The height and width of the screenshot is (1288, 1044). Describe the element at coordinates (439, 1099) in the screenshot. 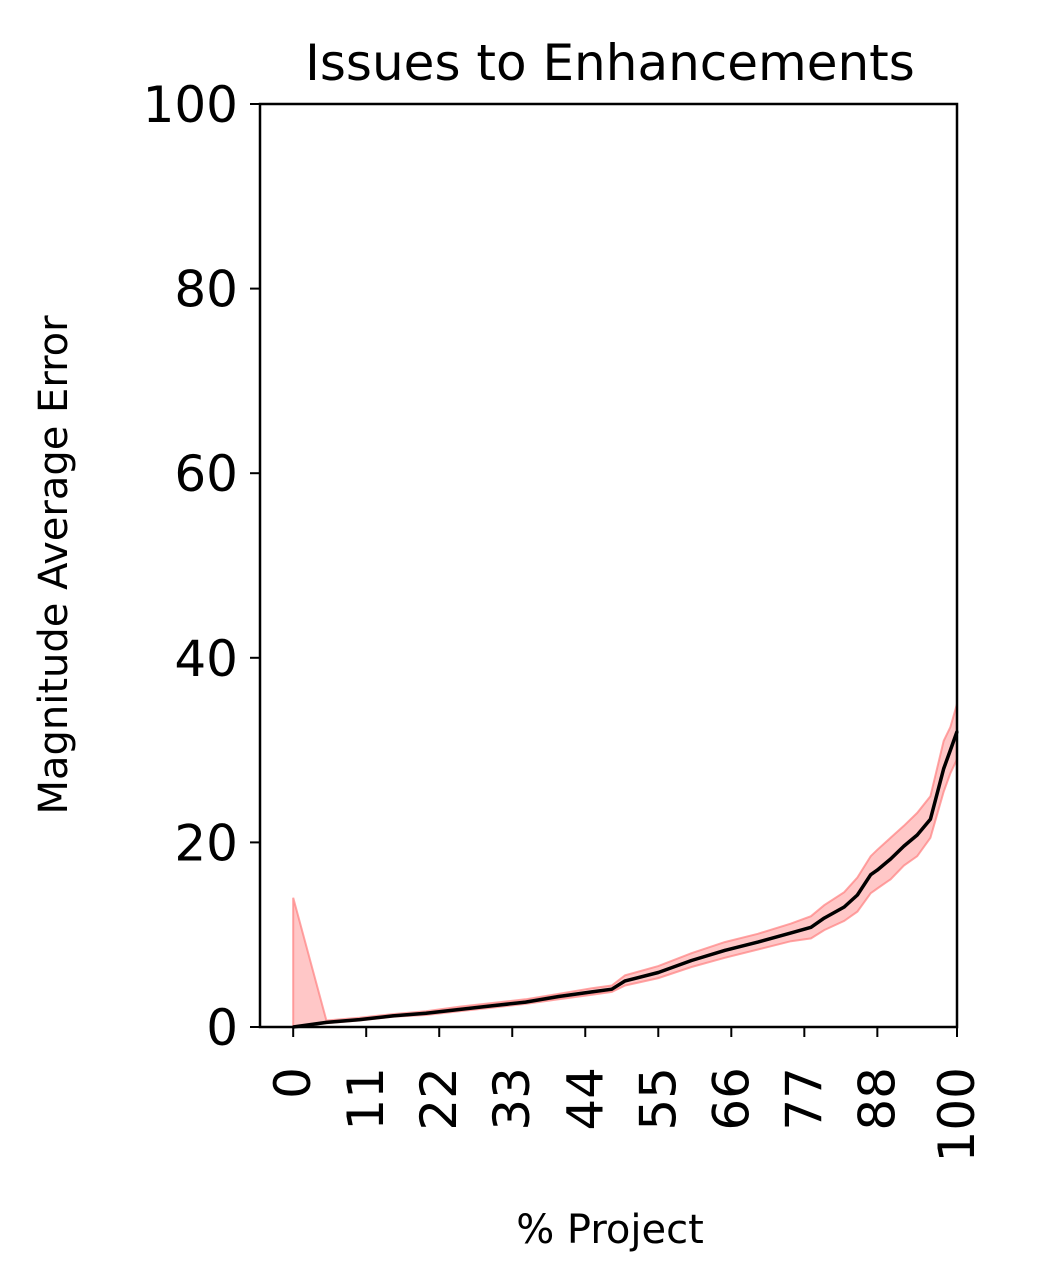

I see `x-tick-label: 22` at that location.